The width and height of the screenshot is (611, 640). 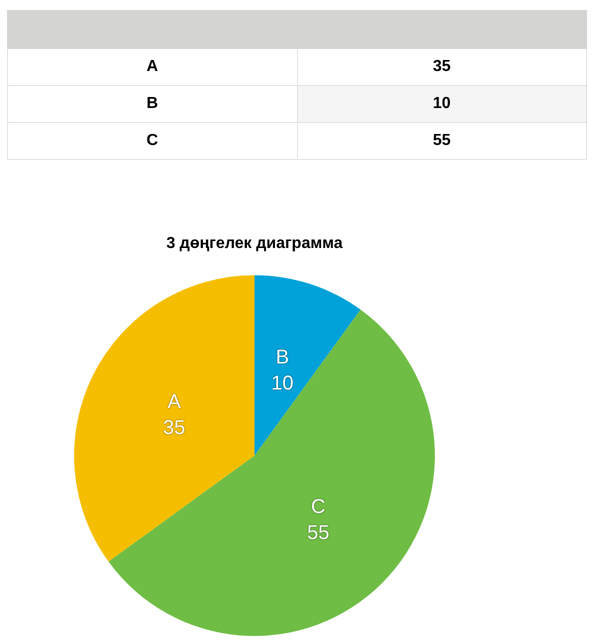 What do you see at coordinates (174, 402) in the screenshot?
I see `slice-label: A` at bounding box center [174, 402].